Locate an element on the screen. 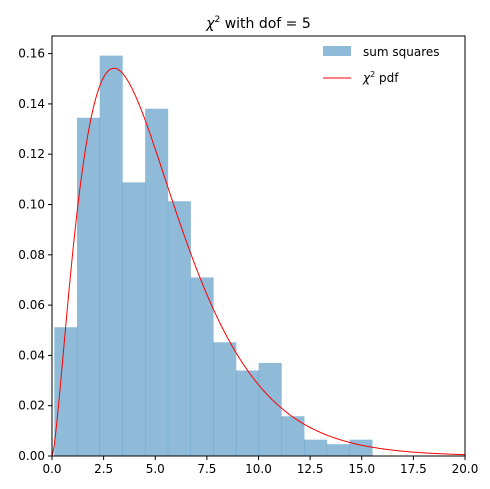  y-tick-label: 0.04 is located at coordinates (31, 355).